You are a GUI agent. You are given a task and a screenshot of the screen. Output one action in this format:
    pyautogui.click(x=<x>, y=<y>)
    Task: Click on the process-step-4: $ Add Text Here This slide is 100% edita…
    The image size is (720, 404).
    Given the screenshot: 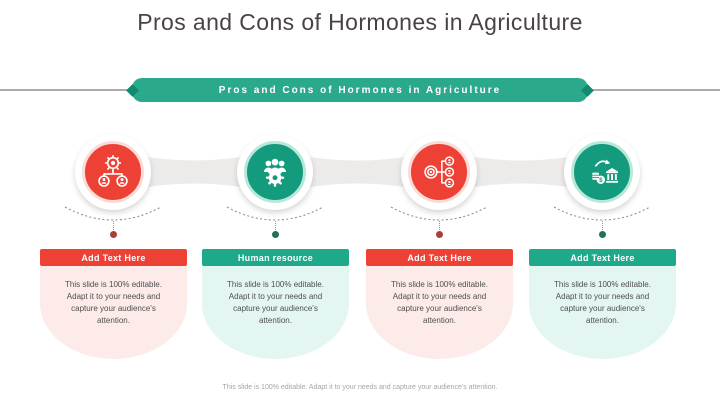 What is the action you would take?
    pyautogui.click(x=602, y=262)
    